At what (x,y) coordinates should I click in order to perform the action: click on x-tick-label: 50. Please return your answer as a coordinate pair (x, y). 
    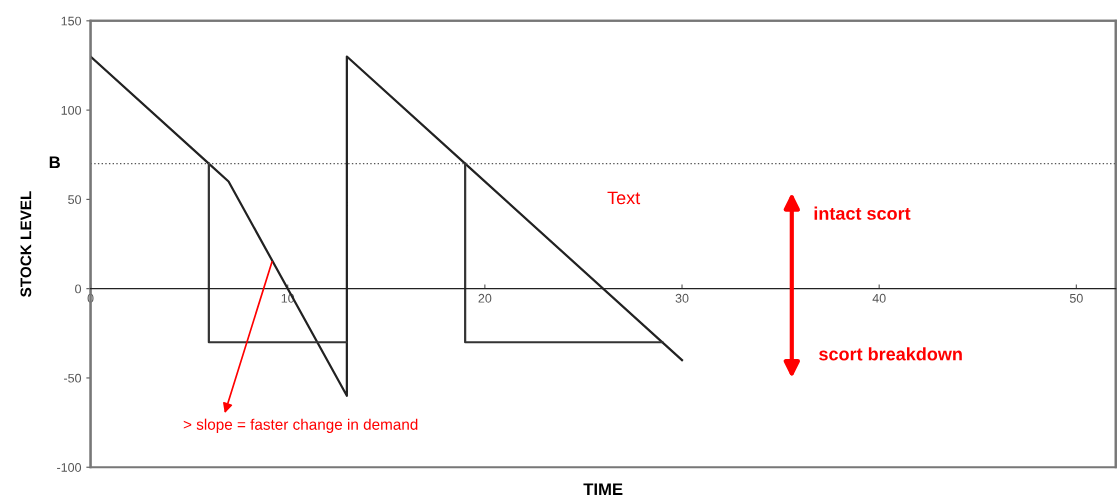
    Looking at the image, I should click on (1076, 298).